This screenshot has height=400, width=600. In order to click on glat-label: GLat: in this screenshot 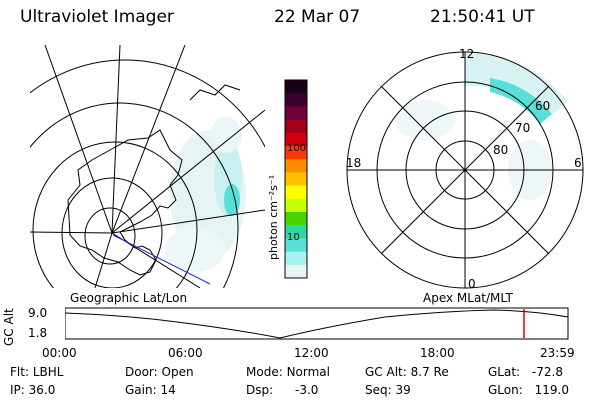, I will do `click(504, 372)`.